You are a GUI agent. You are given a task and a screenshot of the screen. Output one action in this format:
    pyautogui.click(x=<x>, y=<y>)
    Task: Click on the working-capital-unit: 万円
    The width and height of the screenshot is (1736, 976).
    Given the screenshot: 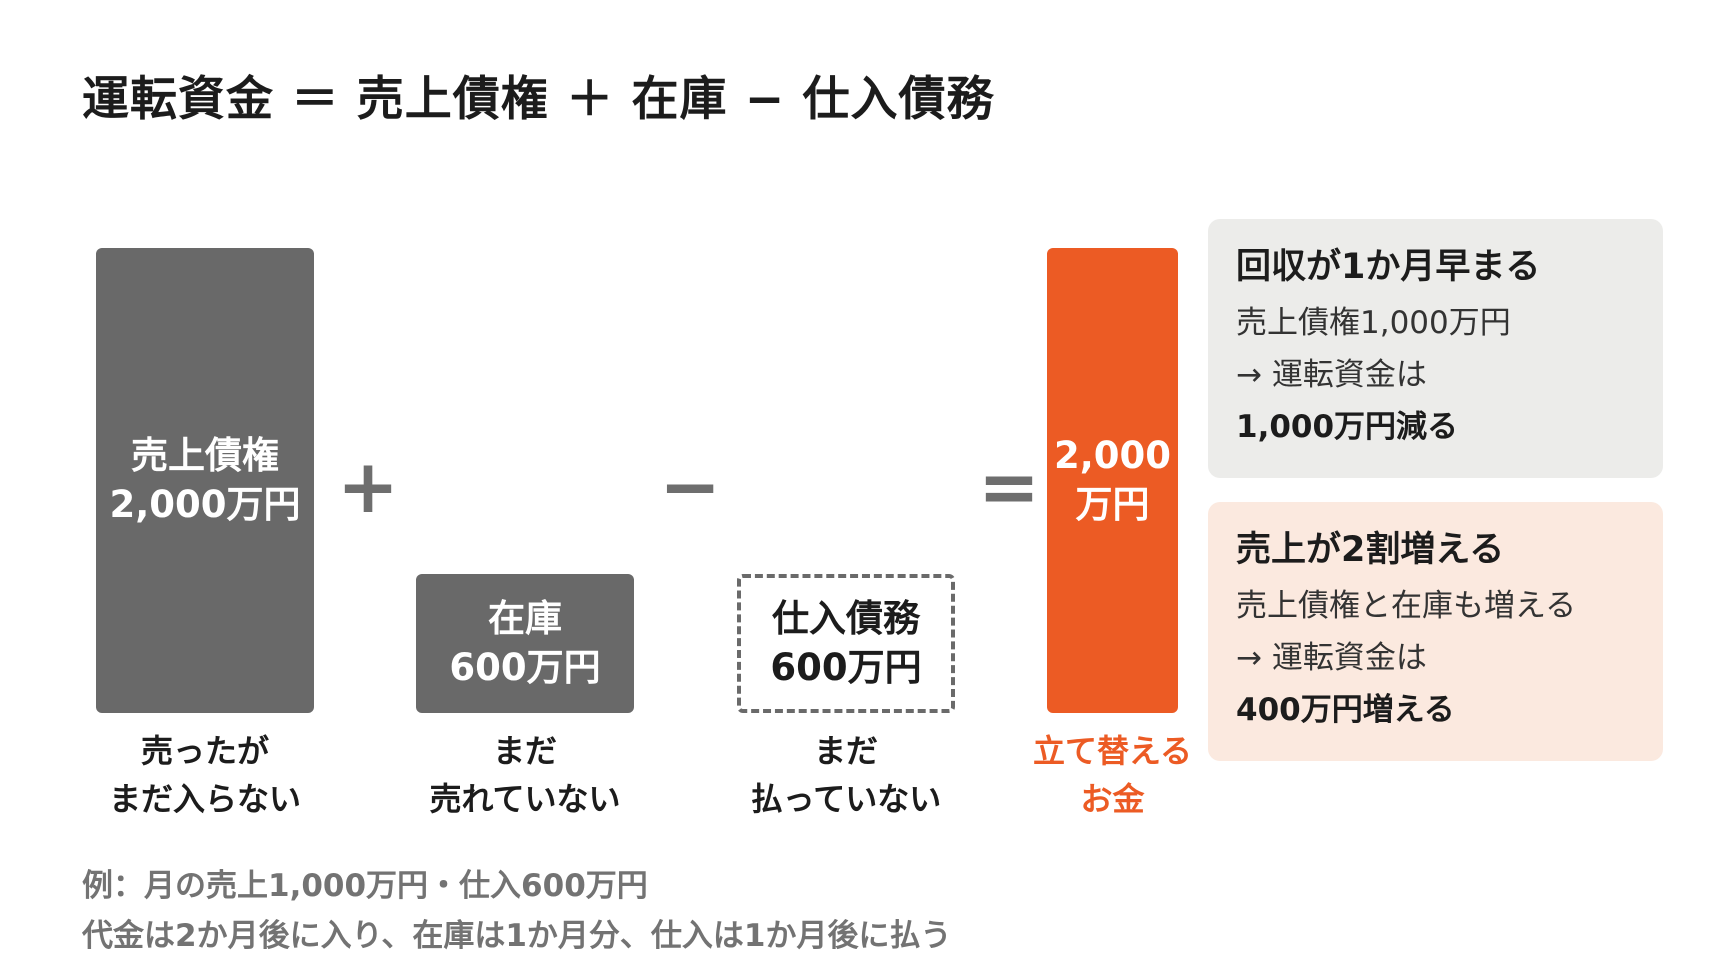 What is the action you would take?
    pyautogui.click(x=1112, y=504)
    